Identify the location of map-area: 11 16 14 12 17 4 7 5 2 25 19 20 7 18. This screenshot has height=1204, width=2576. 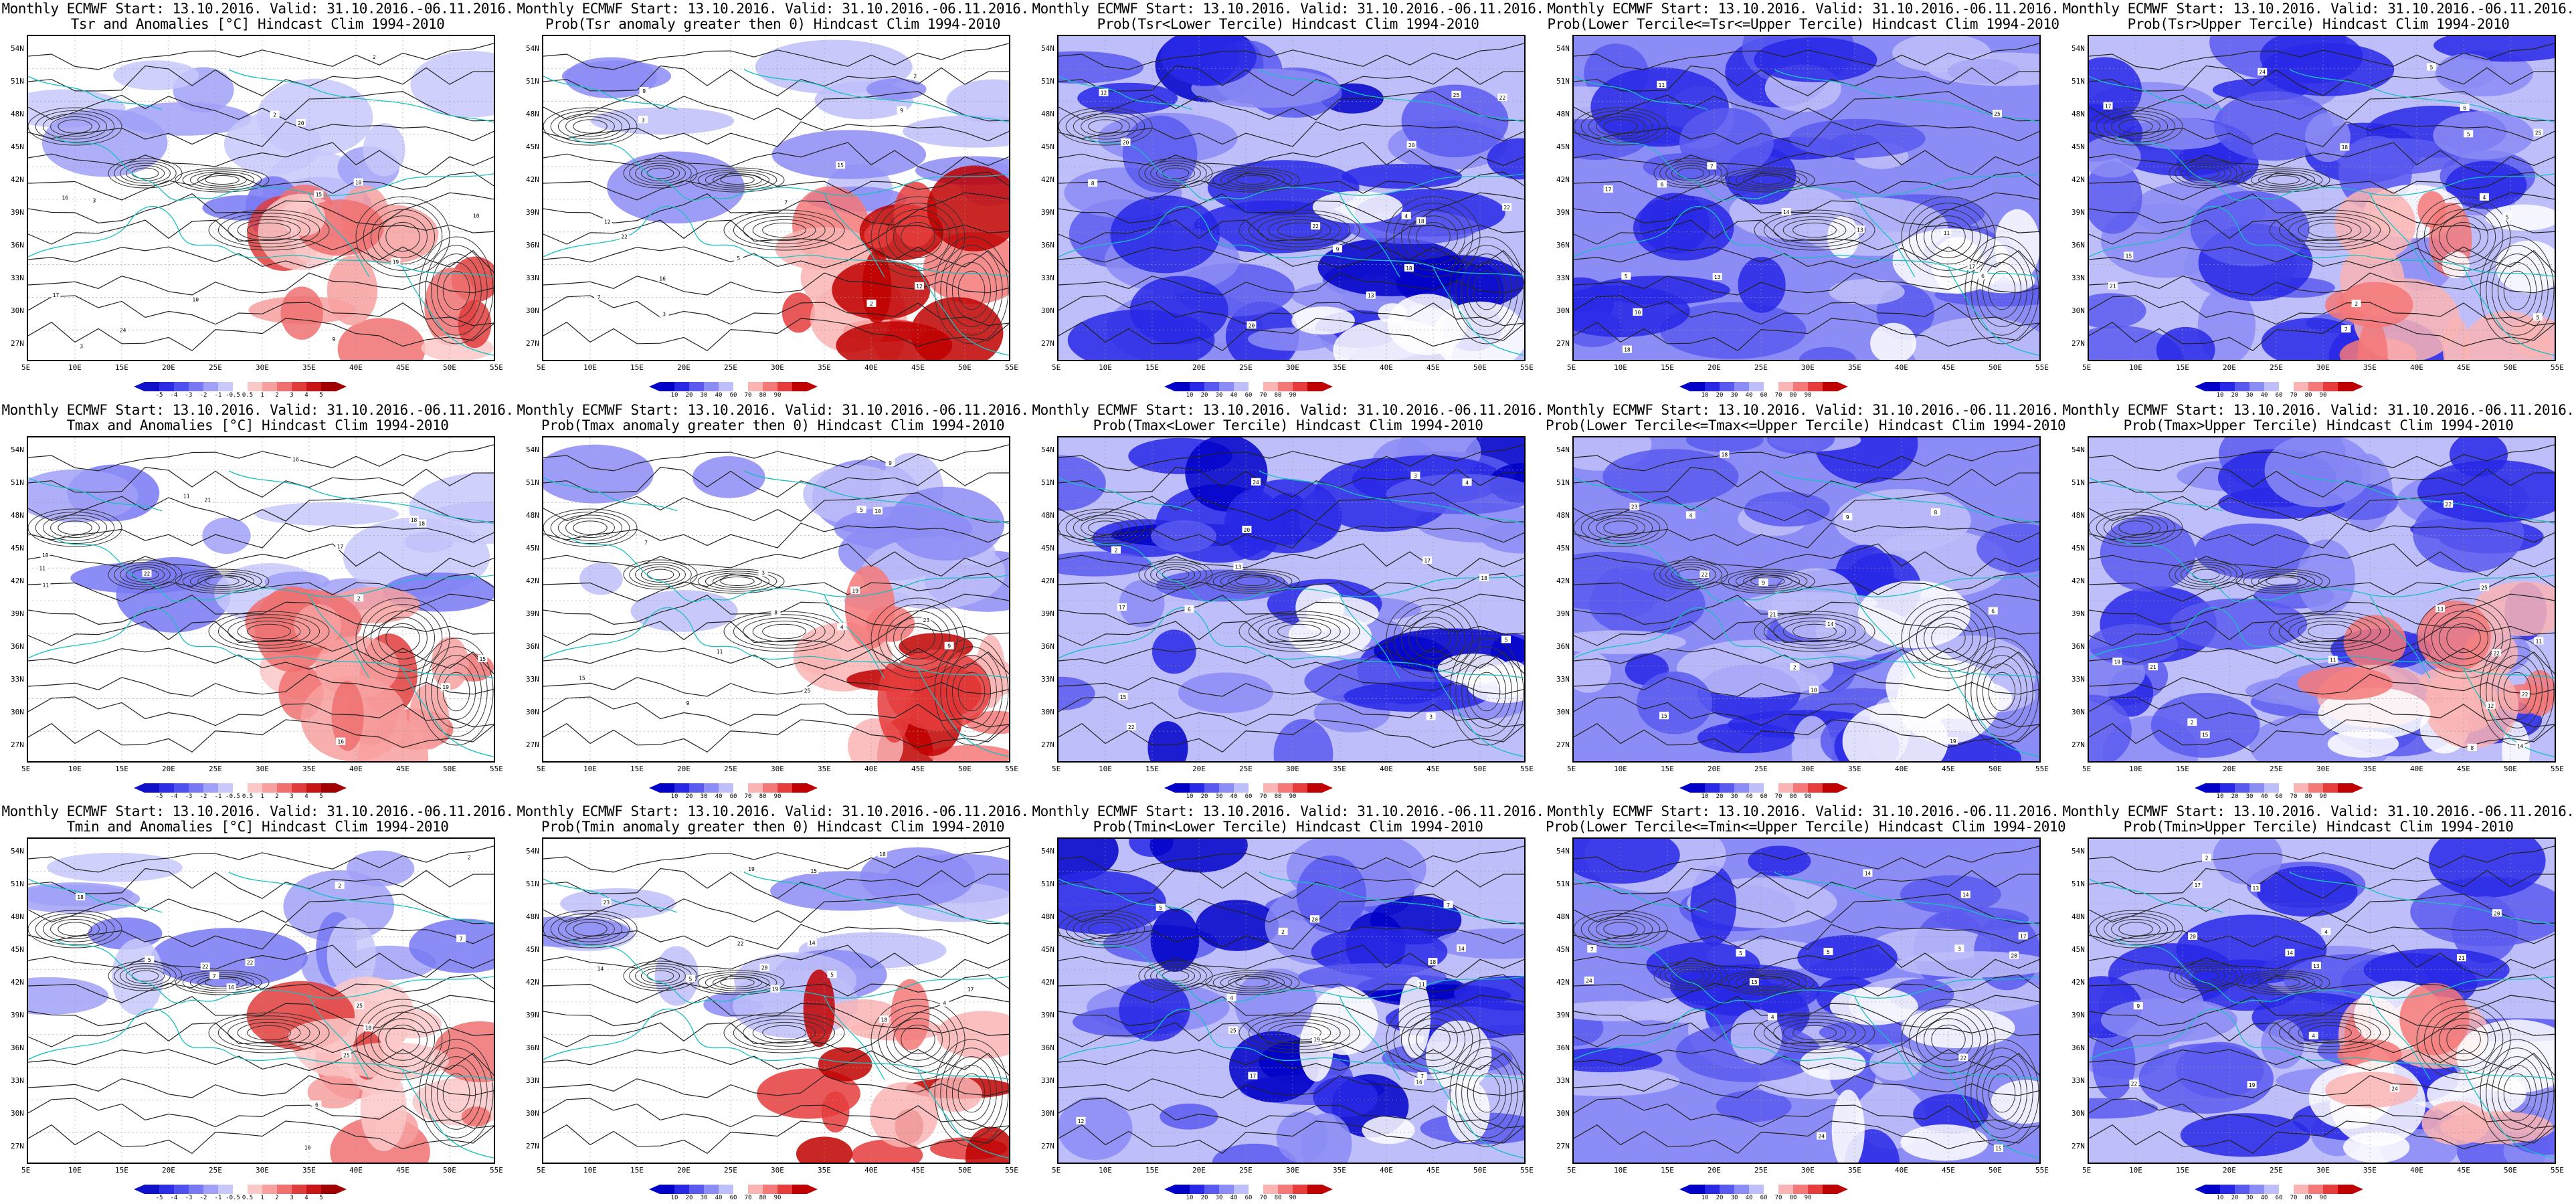
(1291, 1000).